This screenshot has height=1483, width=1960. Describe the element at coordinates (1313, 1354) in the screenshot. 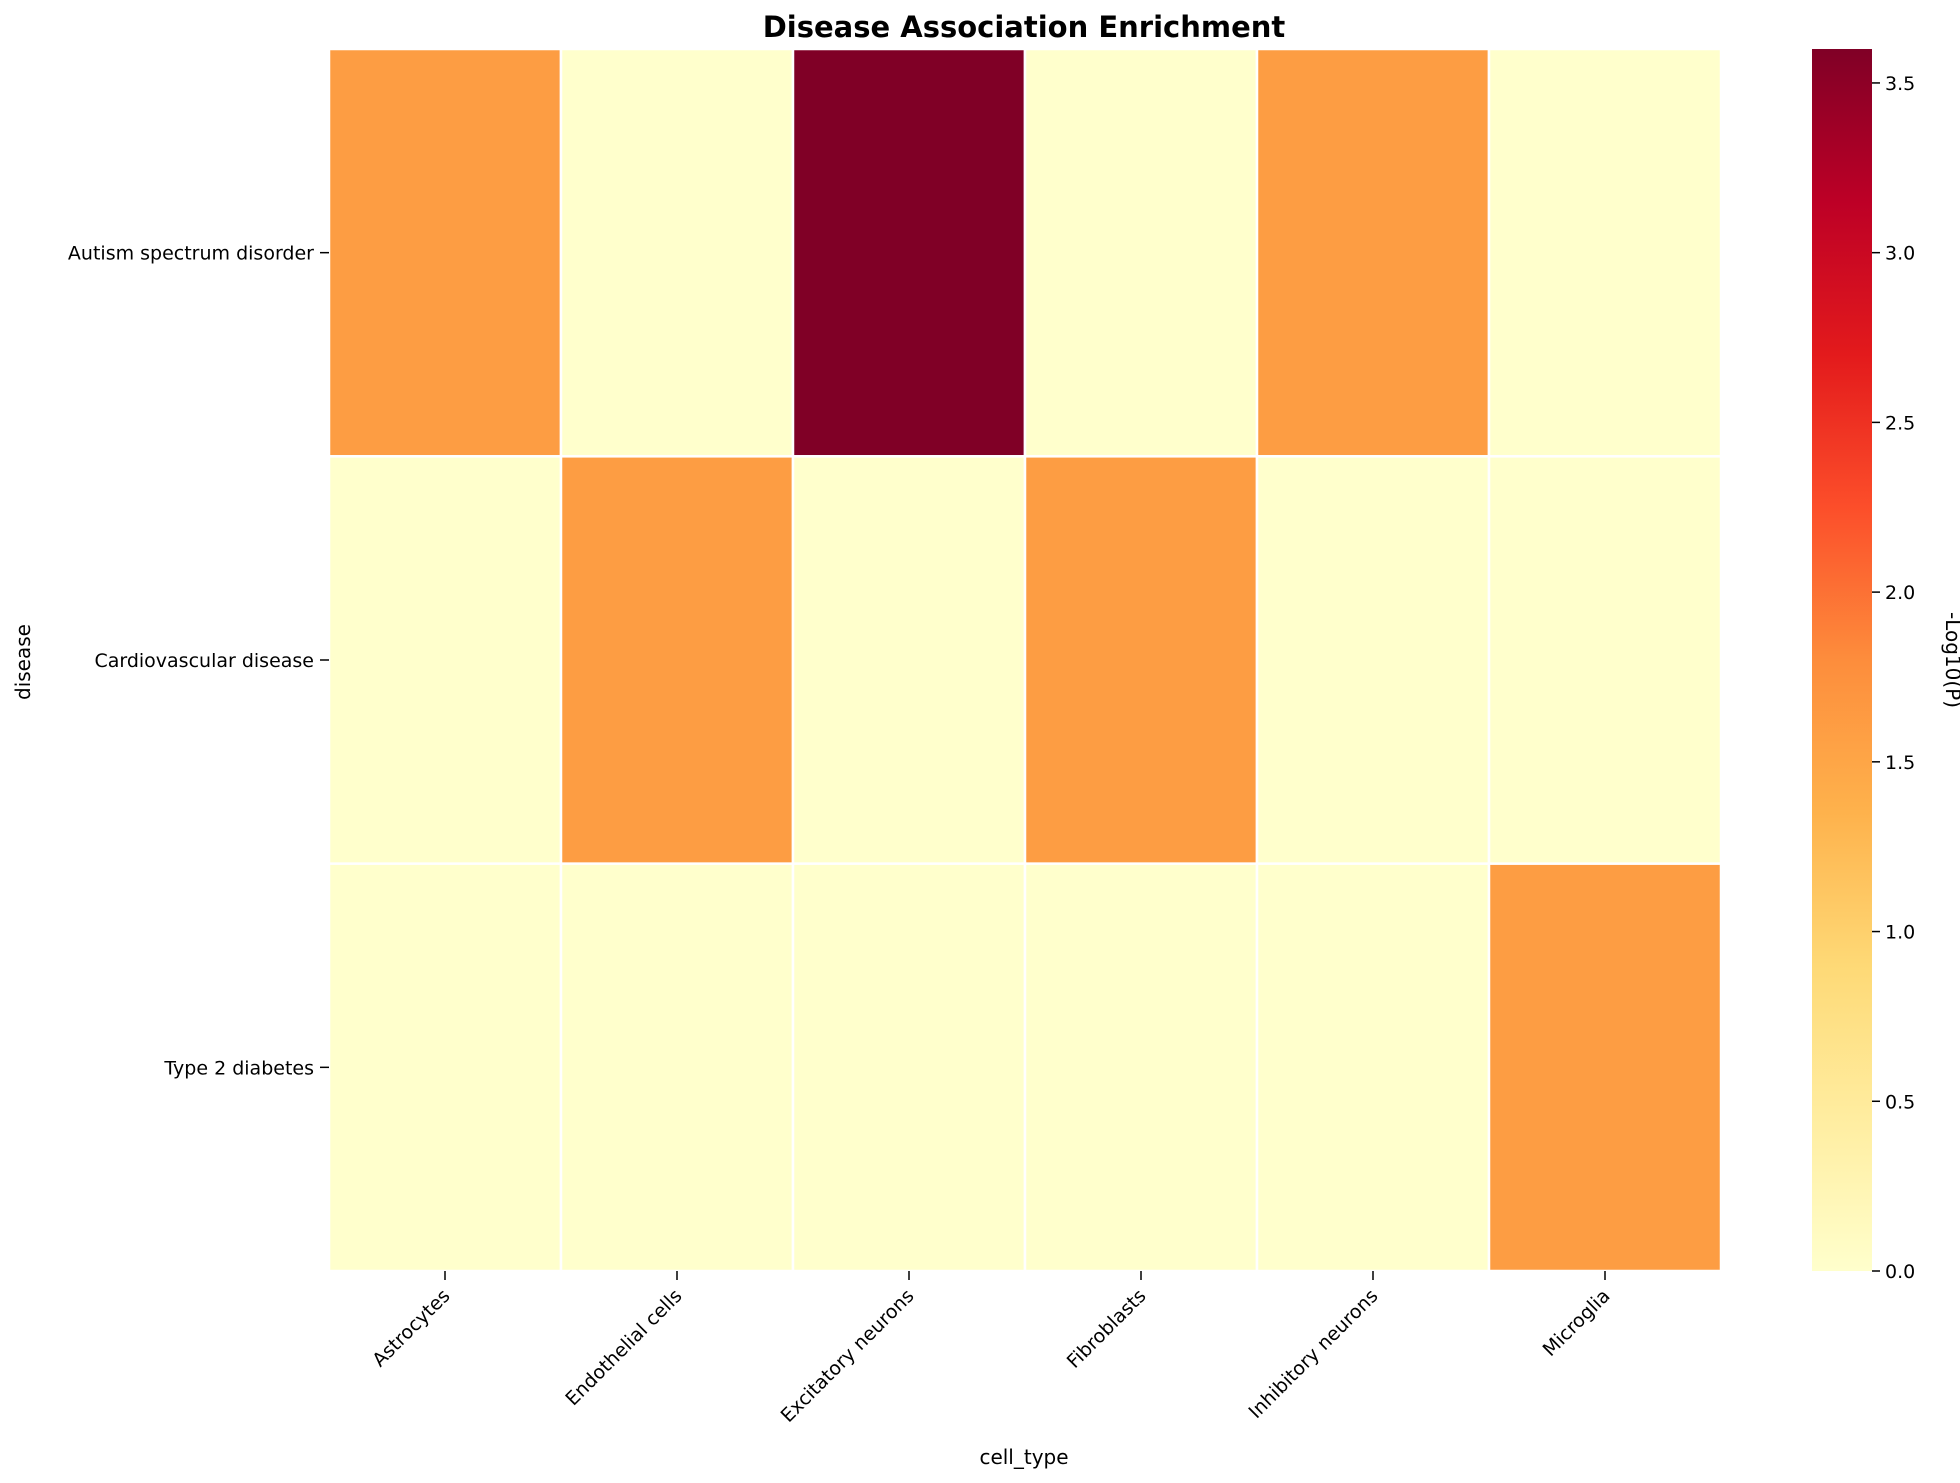

I see `x-tick-label: Inhibitory neurons` at that location.